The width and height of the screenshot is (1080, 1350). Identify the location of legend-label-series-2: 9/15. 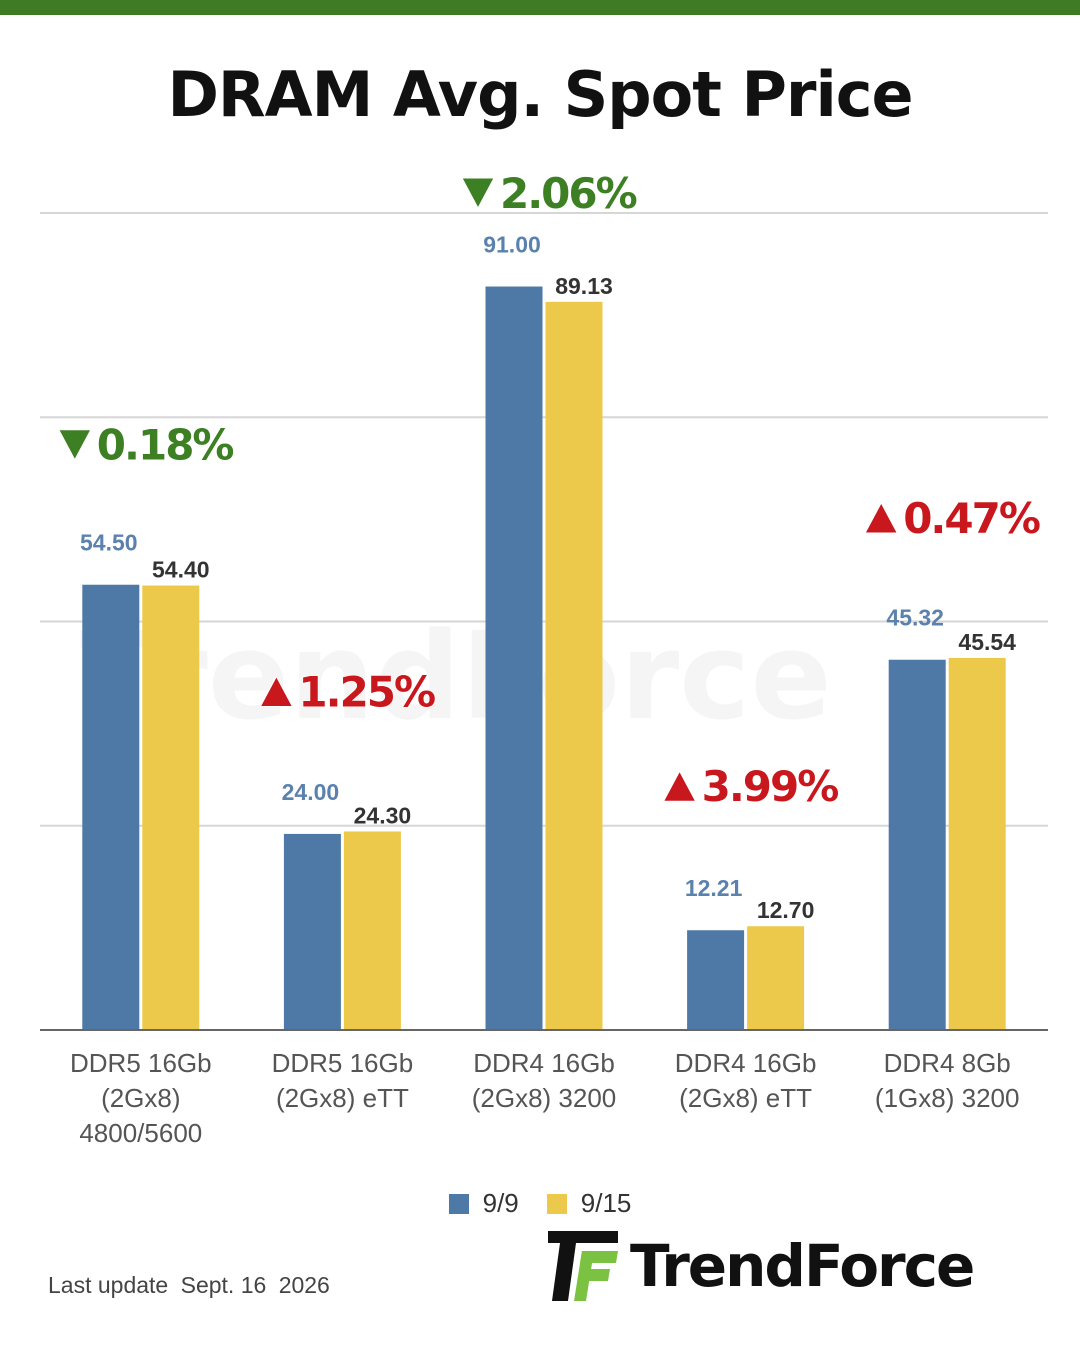
(606, 1203).